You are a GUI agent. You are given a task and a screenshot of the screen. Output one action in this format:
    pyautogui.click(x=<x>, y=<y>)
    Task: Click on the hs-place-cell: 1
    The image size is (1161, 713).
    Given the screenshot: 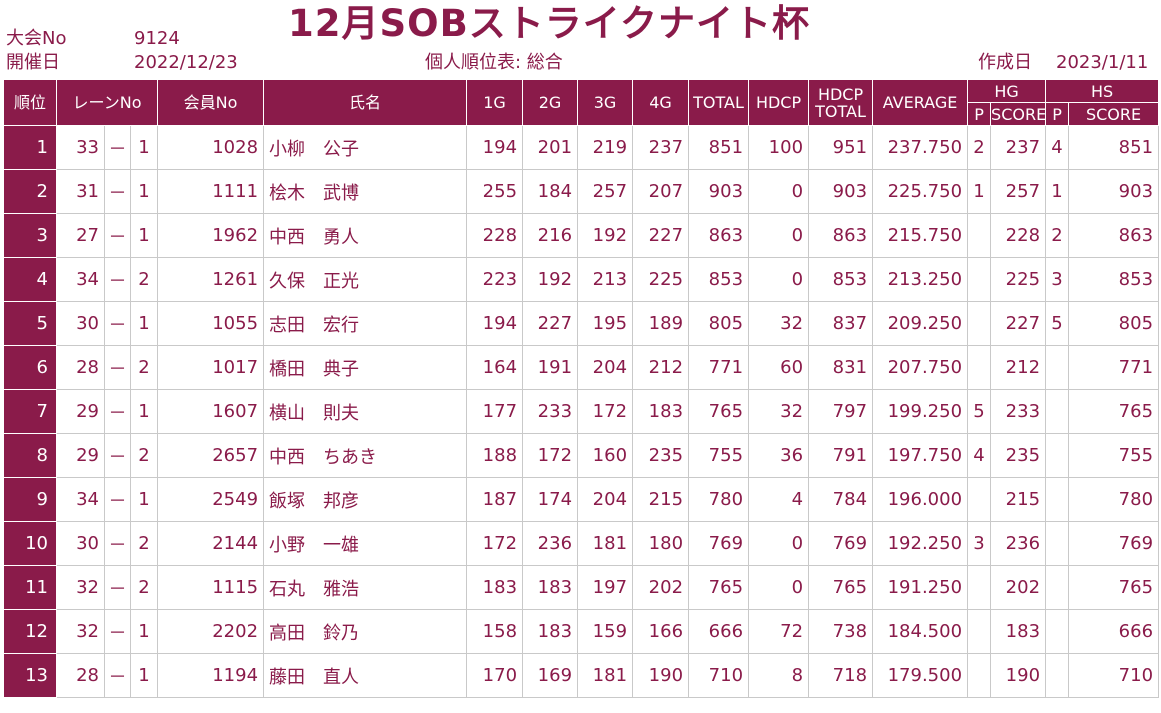 What is the action you would take?
    pyautogui.click(x=1057, y=191)
    